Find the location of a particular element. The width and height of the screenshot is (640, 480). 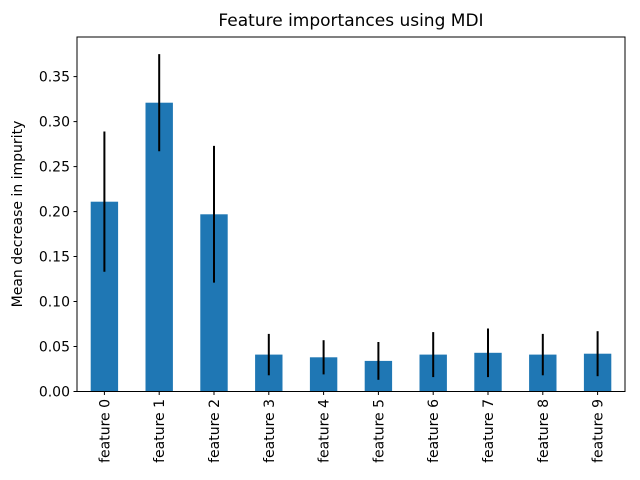

y-tick-label: 0.35 is located at coordinates (54, 78).